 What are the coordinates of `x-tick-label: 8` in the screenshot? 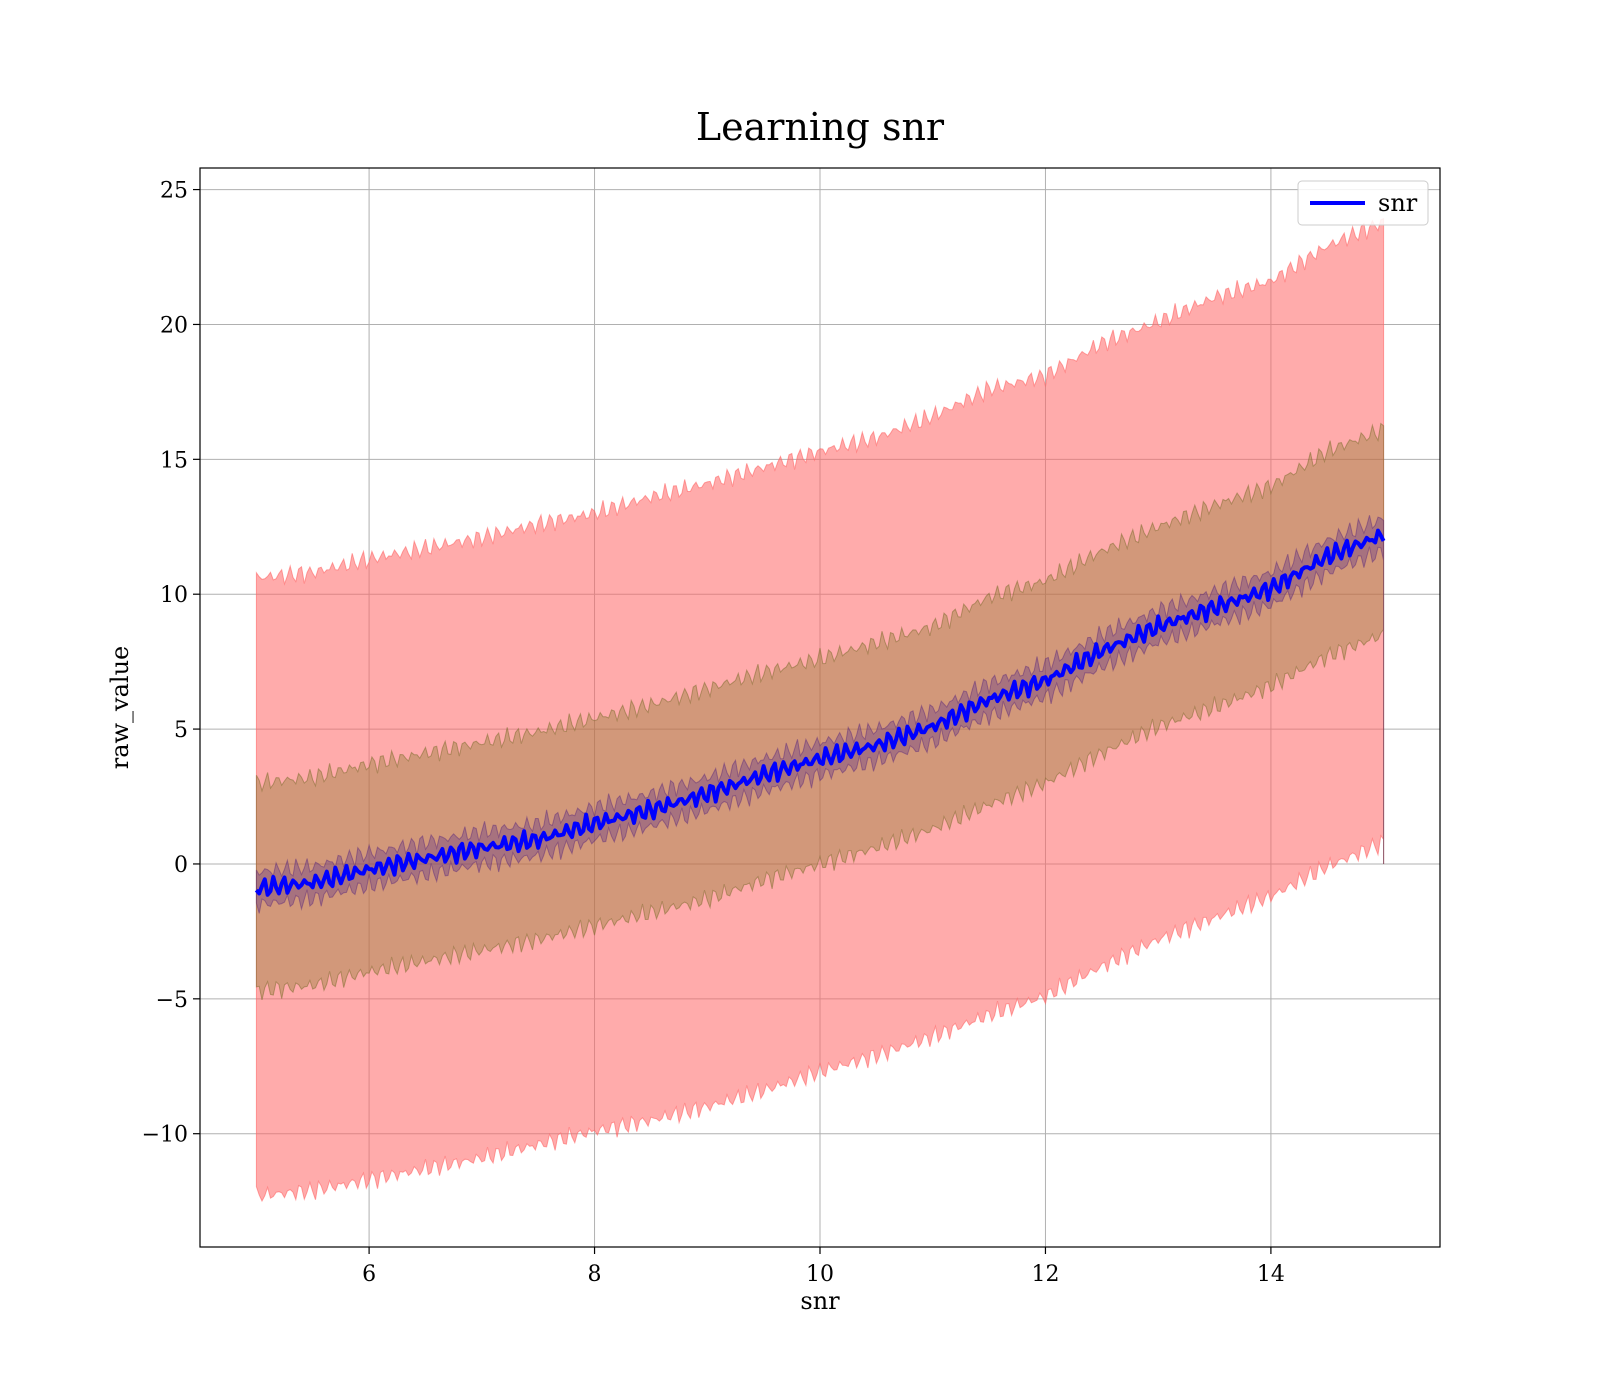 It's located at (595, 1274).